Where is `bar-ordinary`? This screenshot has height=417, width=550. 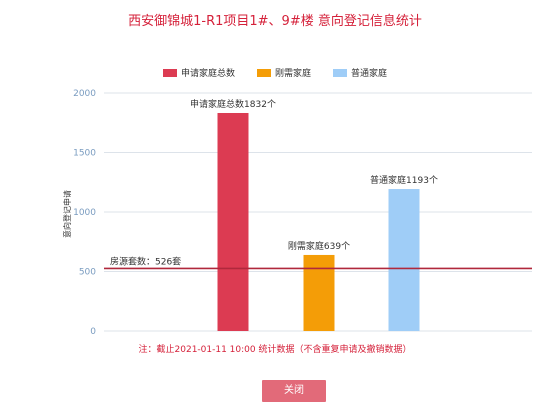
bar-ordinary is located at coordinates (404, 260).